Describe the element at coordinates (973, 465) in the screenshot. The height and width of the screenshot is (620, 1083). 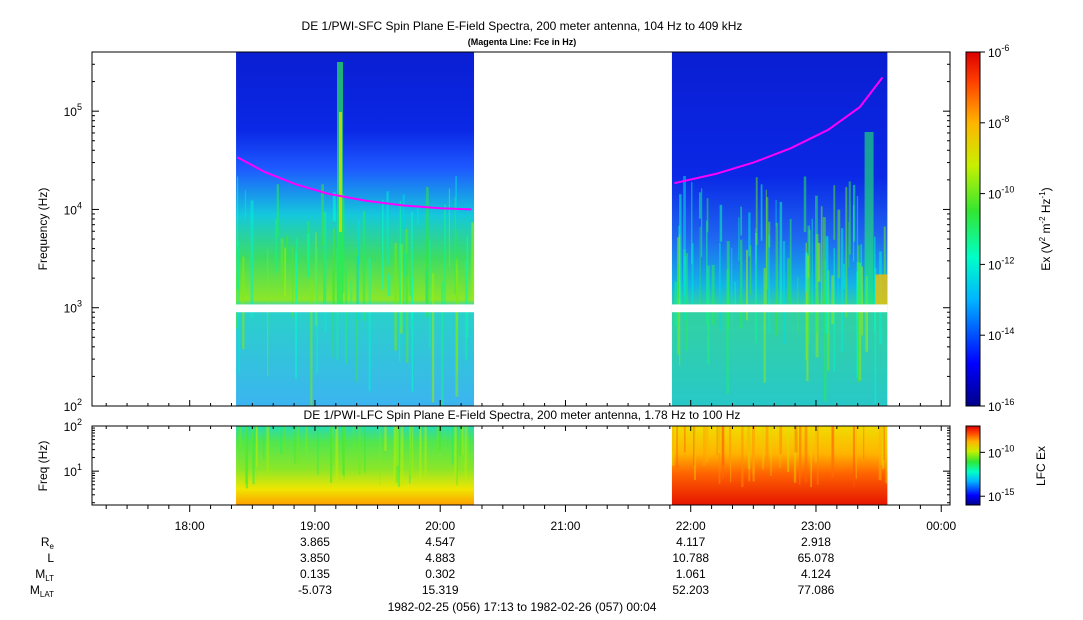
I see `lfc-colorbar-bar` at that location.